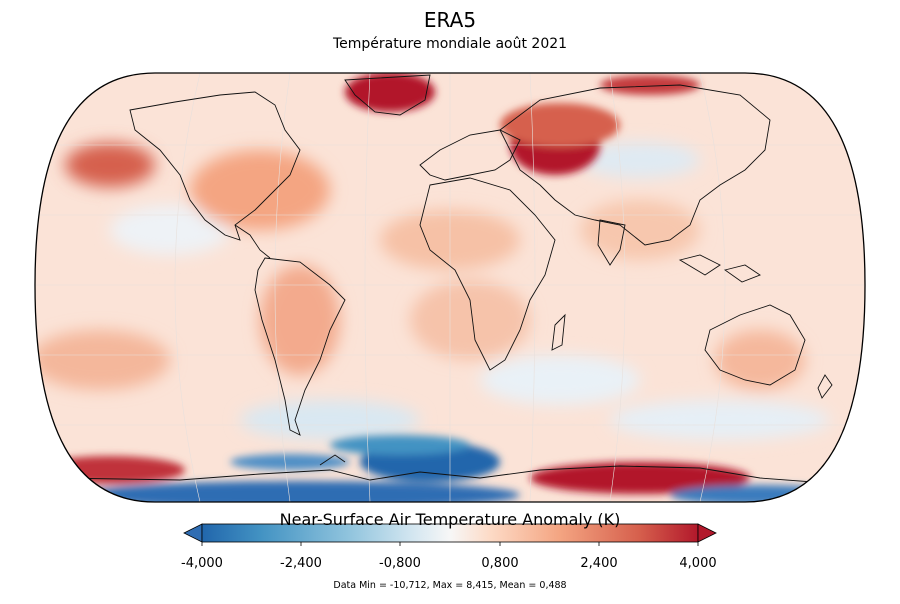 This screenshot has height=604, width=900. Describe the element at coordinates (500, 563) in the screenshot. I see `colorbar-tick-label: 0,800` at that location.